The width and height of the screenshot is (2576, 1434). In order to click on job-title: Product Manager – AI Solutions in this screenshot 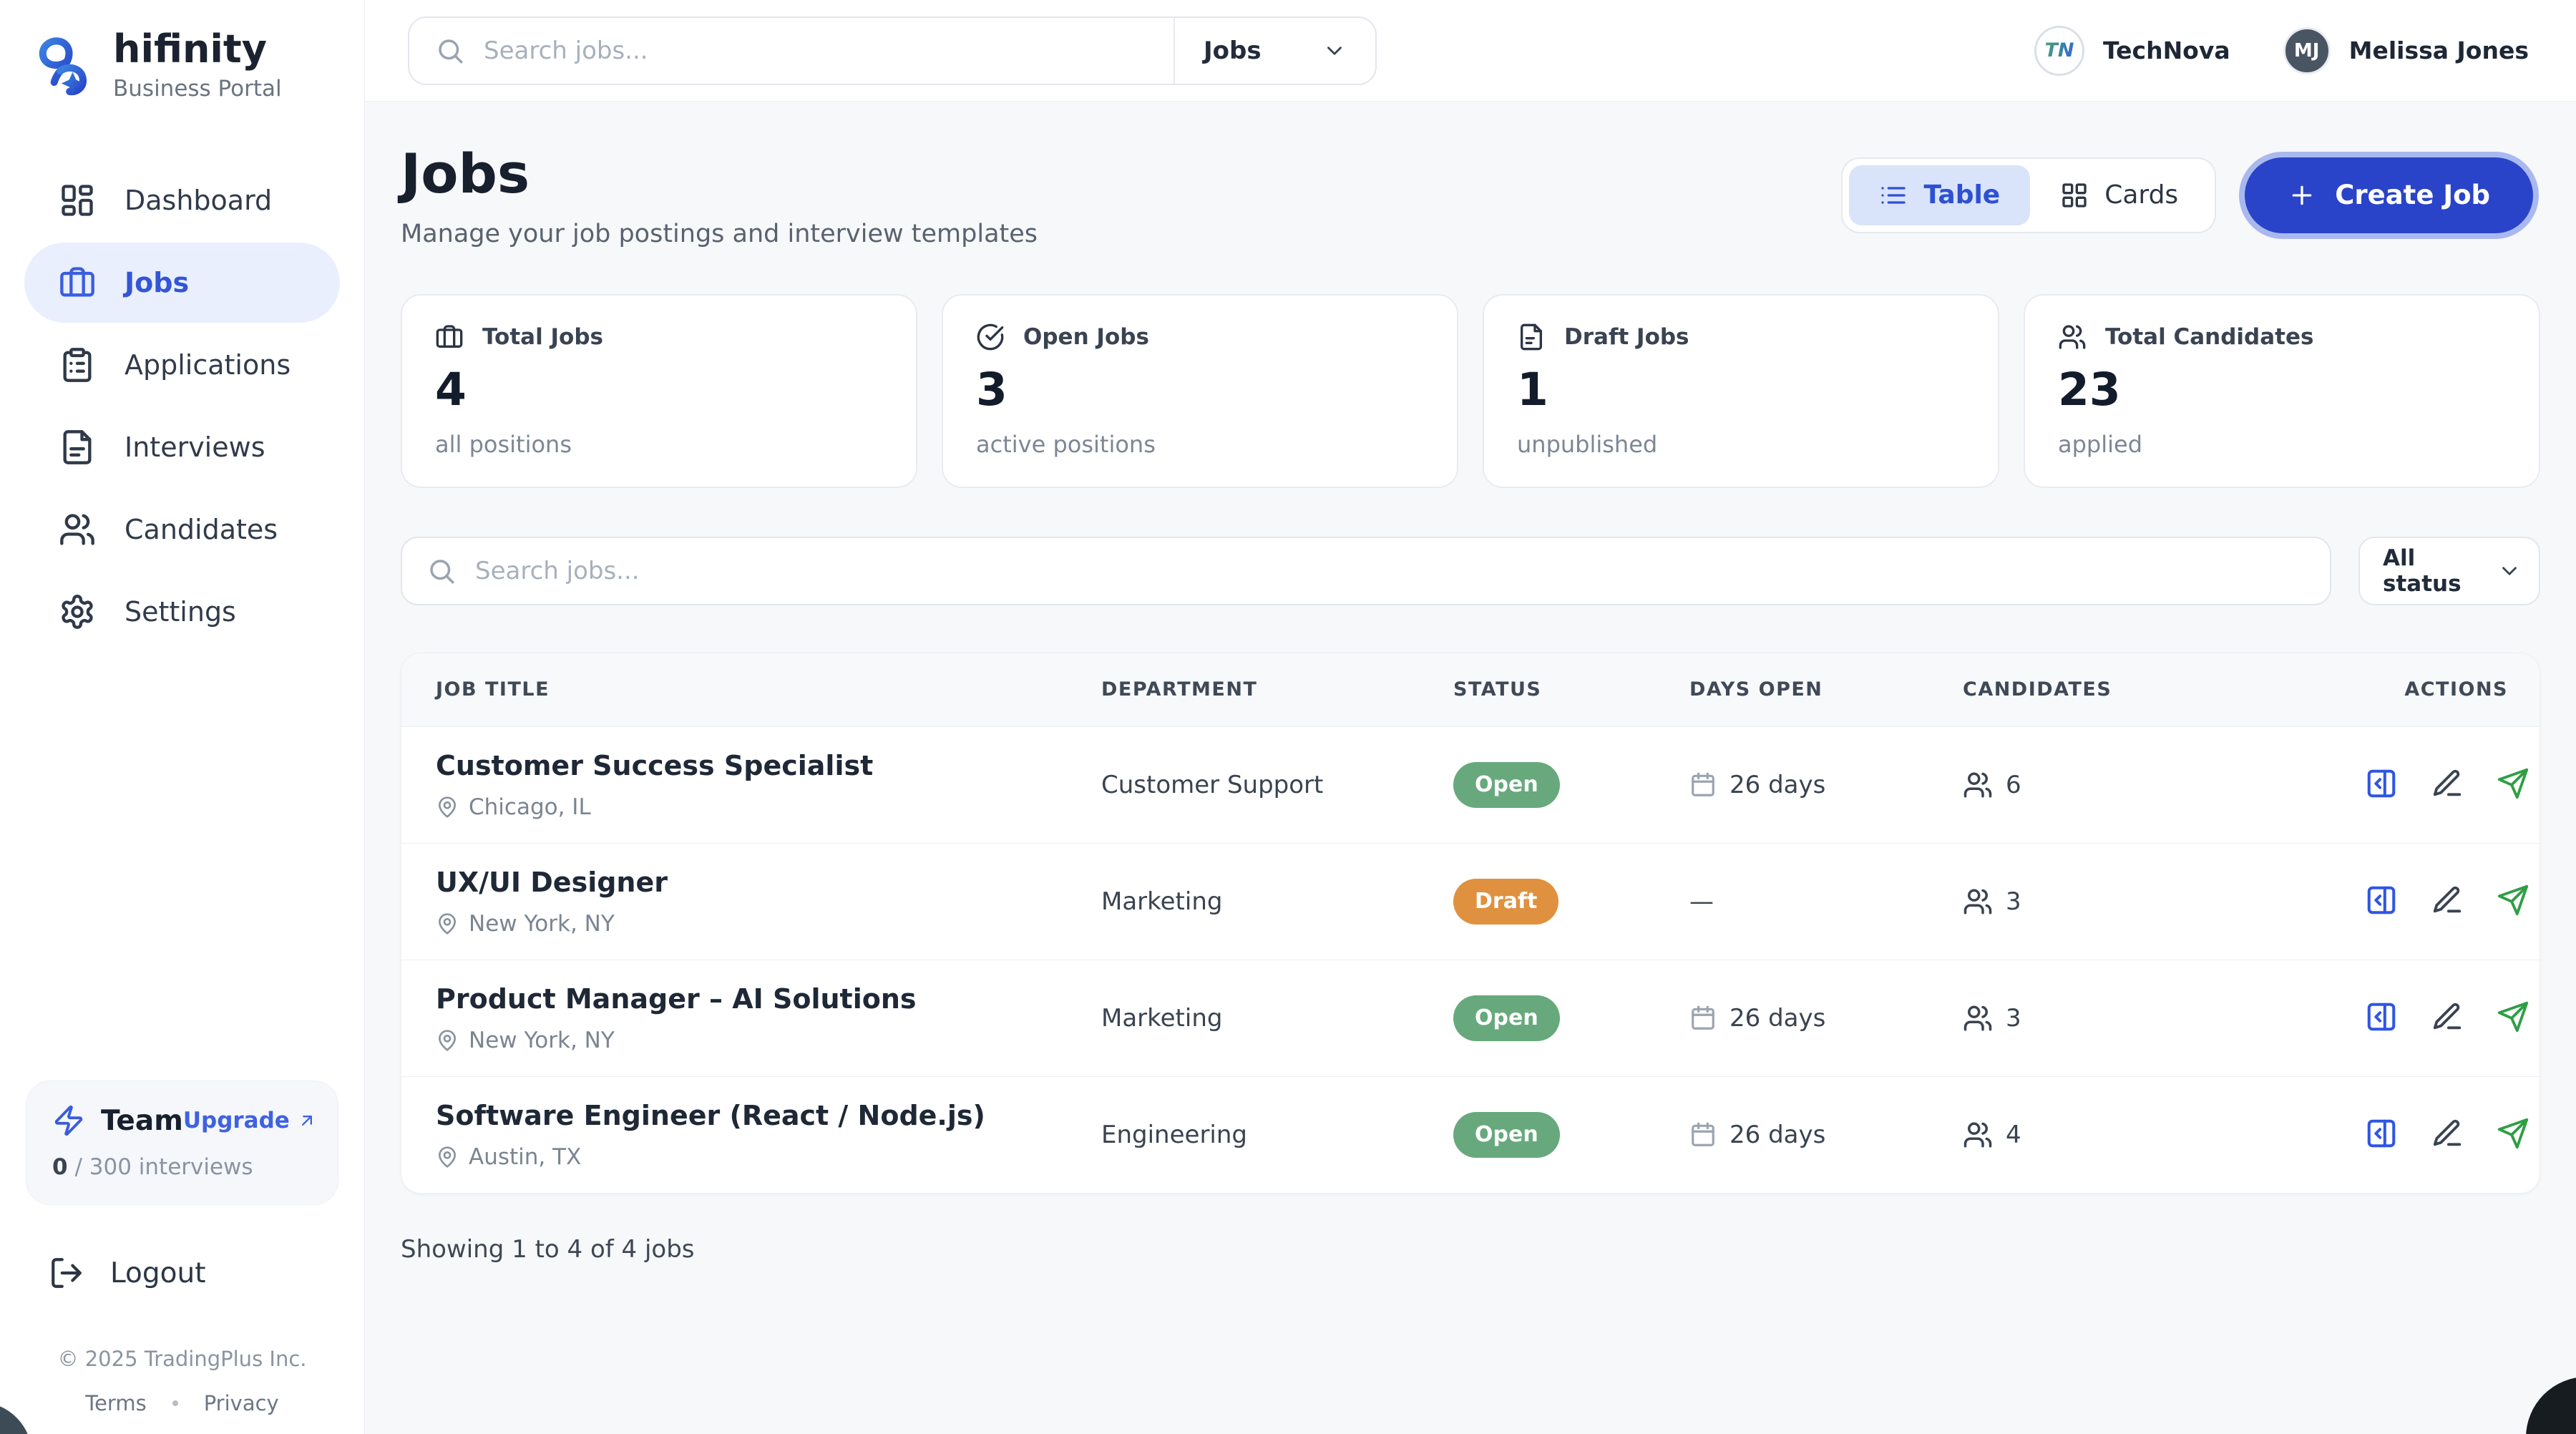, I will do `click(676, 999)`.